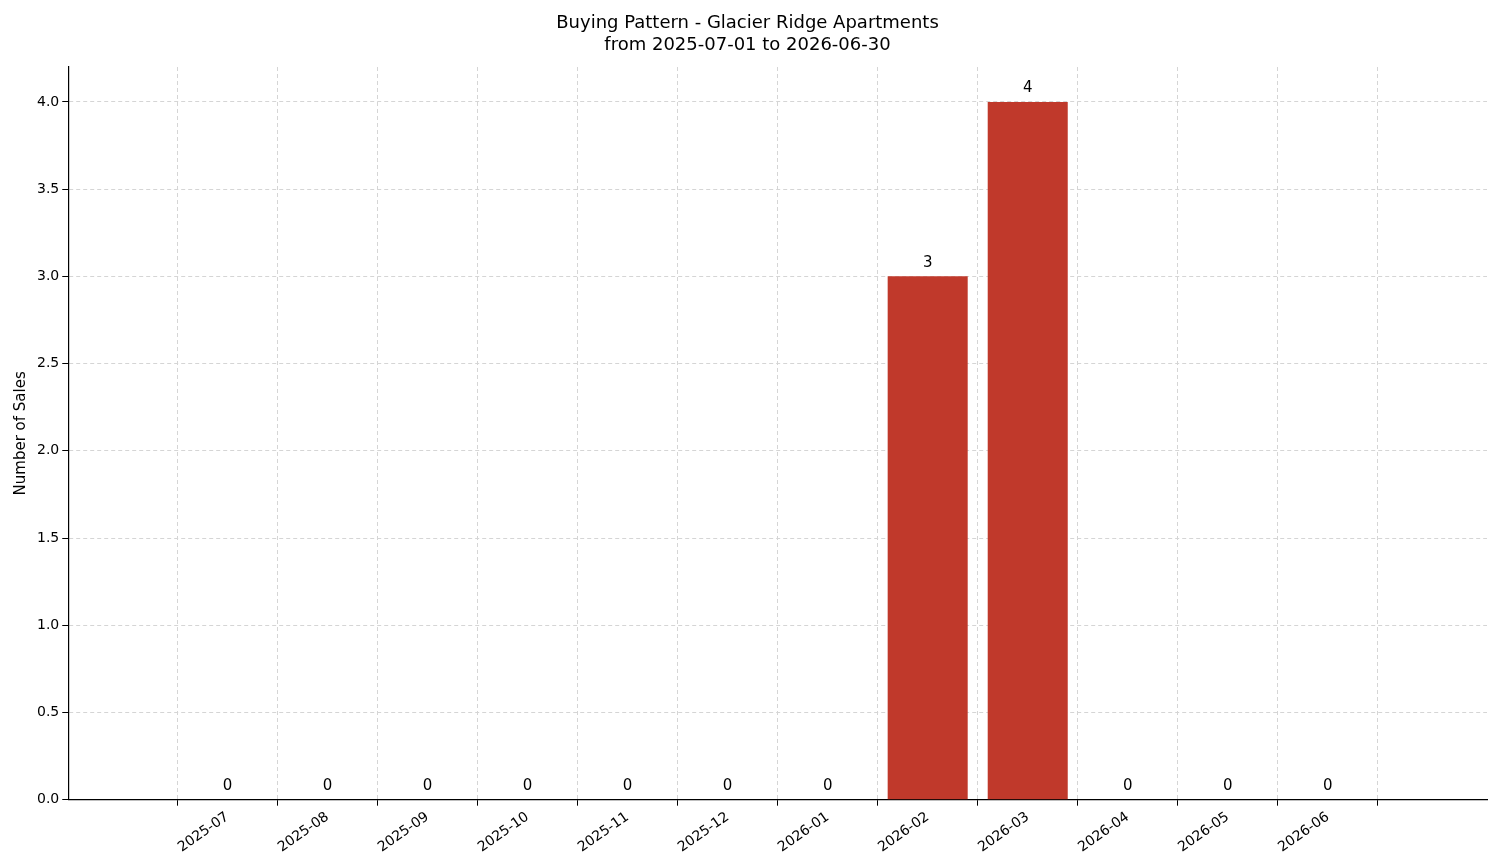  What do you see at coordinates (1027, 87) in the screenshot?
I see `data-label: 4` at bounding box center [1027, 87].